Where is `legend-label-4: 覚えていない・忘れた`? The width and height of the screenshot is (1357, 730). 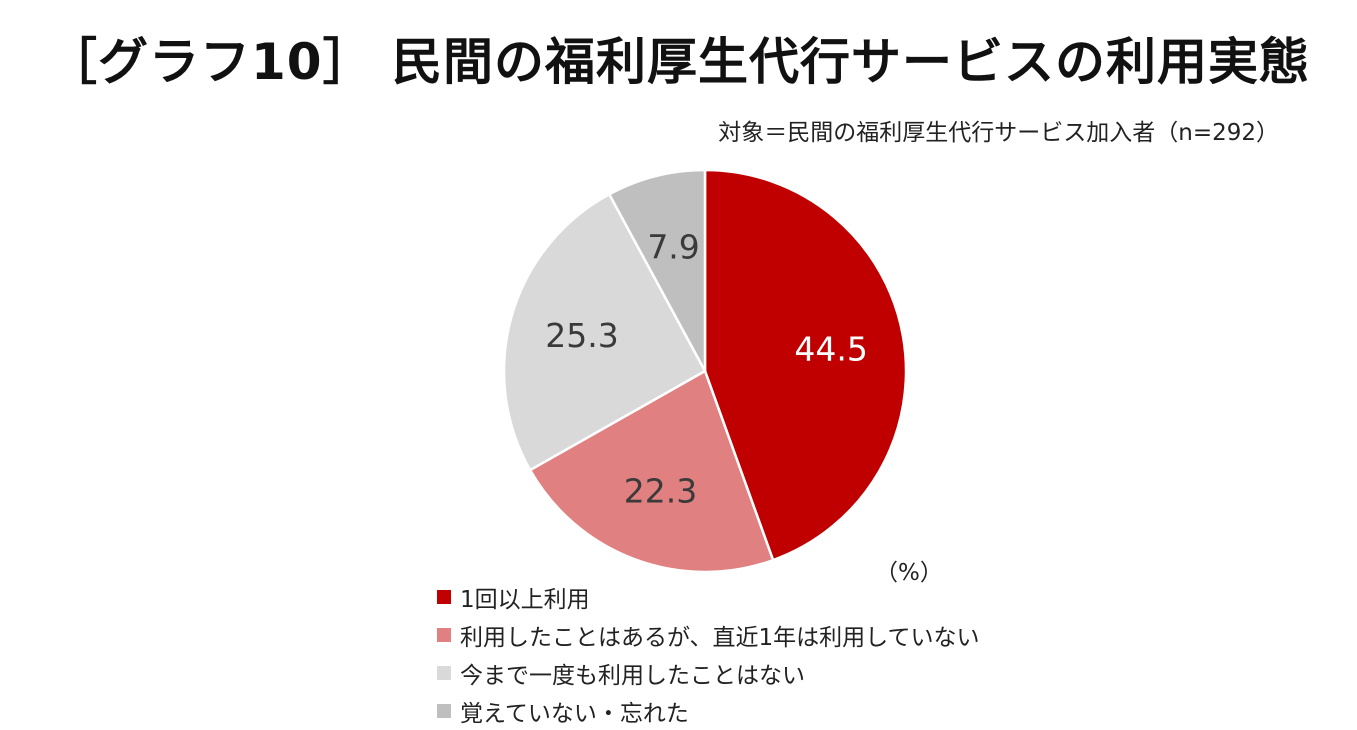
legend-label-4: 覚えていない・忘れた is located at coordinates (574, 714).